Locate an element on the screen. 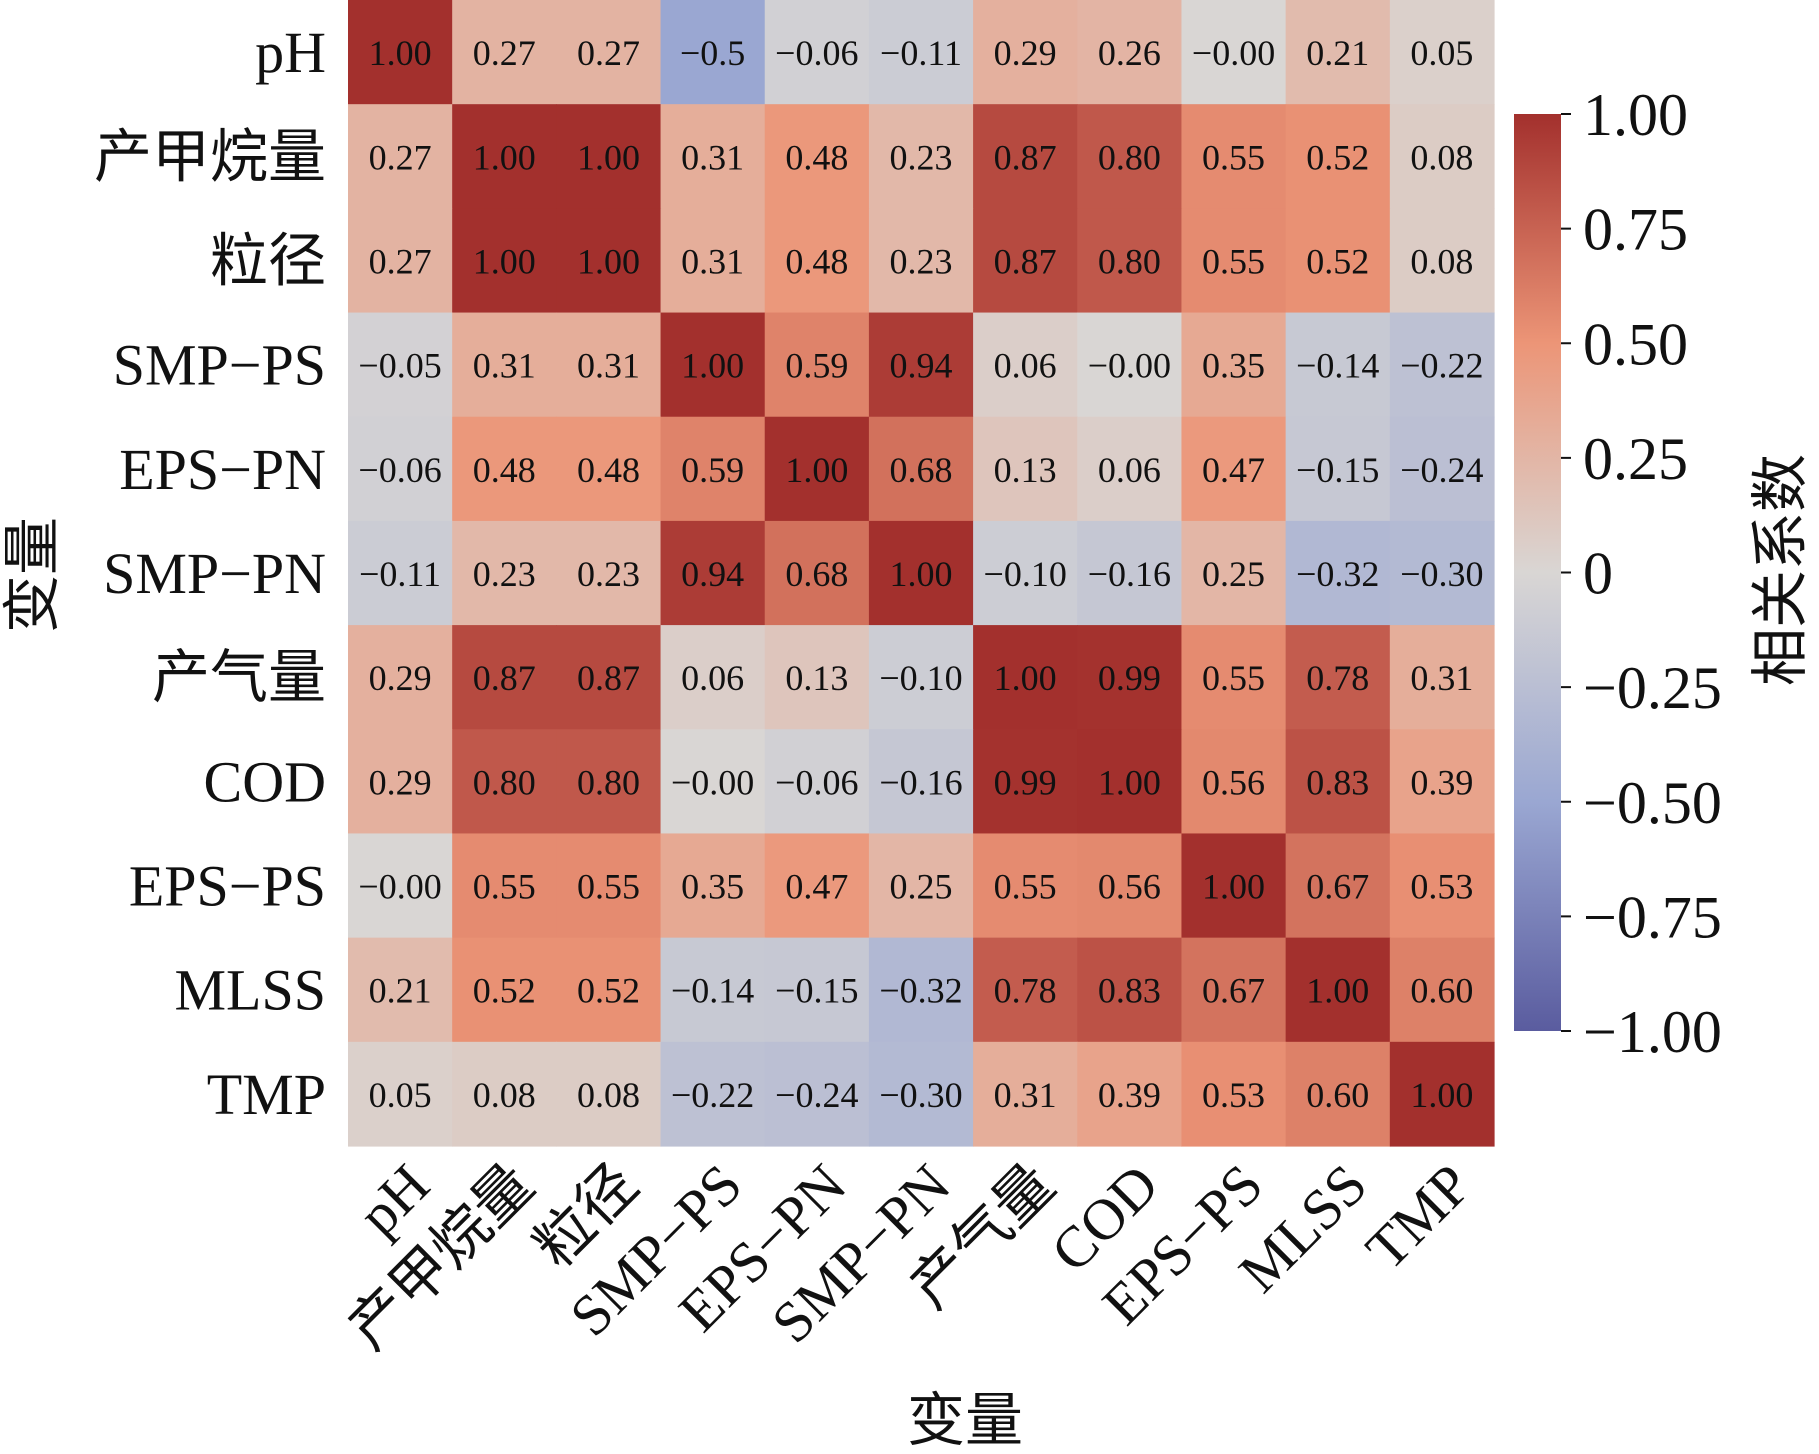 The height and width of the screenshot is (1454, 1819). colorbar-tick-label: −0.50 is located at coordinates (1652, 803).